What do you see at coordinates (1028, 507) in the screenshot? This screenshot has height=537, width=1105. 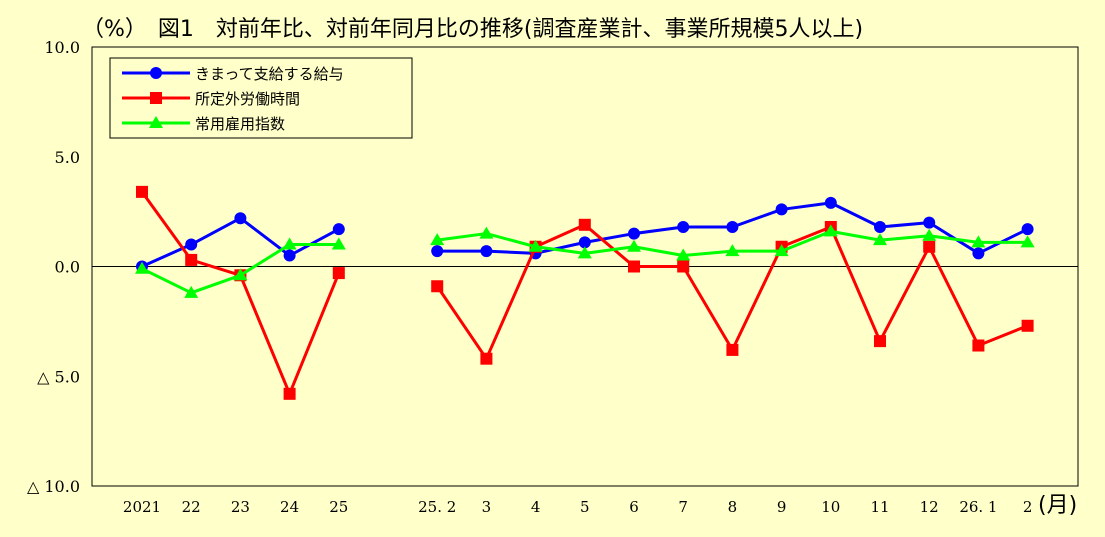 I see `x-tick-label: 2` at bounding box center [1028, 507].